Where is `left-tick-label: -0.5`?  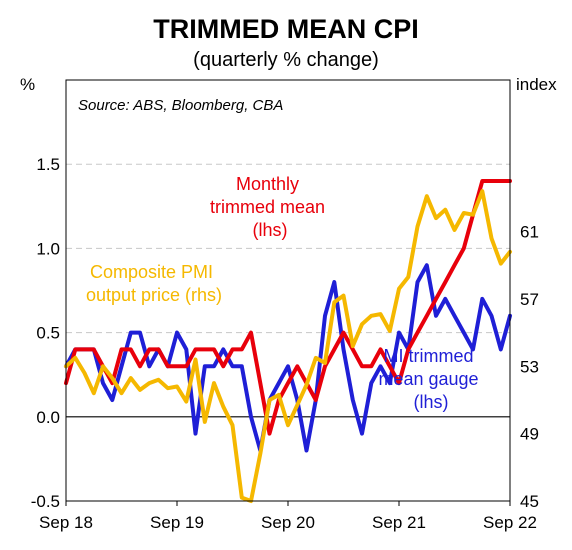 left-tick-label: -0.5 is located at coordinates (45, 501).